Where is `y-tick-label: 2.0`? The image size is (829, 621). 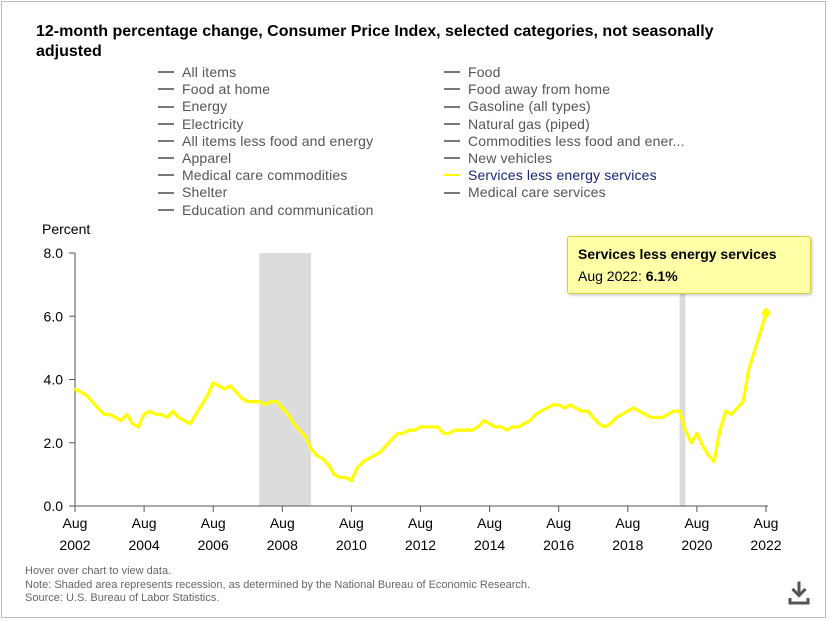 y-tick-label: 2.0 is located at coordinates (54, 443).